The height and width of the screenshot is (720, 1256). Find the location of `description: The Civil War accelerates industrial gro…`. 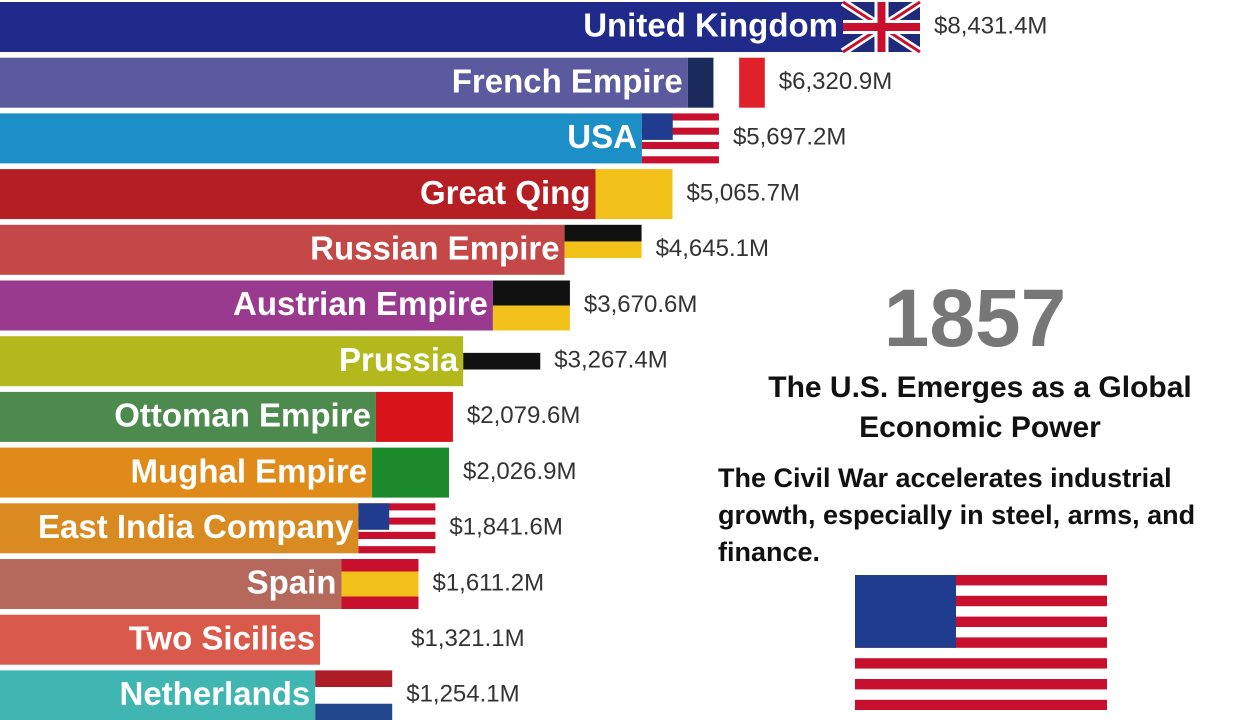

description: The Civil War accelerates industrial gro… is located at coordinates (957, 515).